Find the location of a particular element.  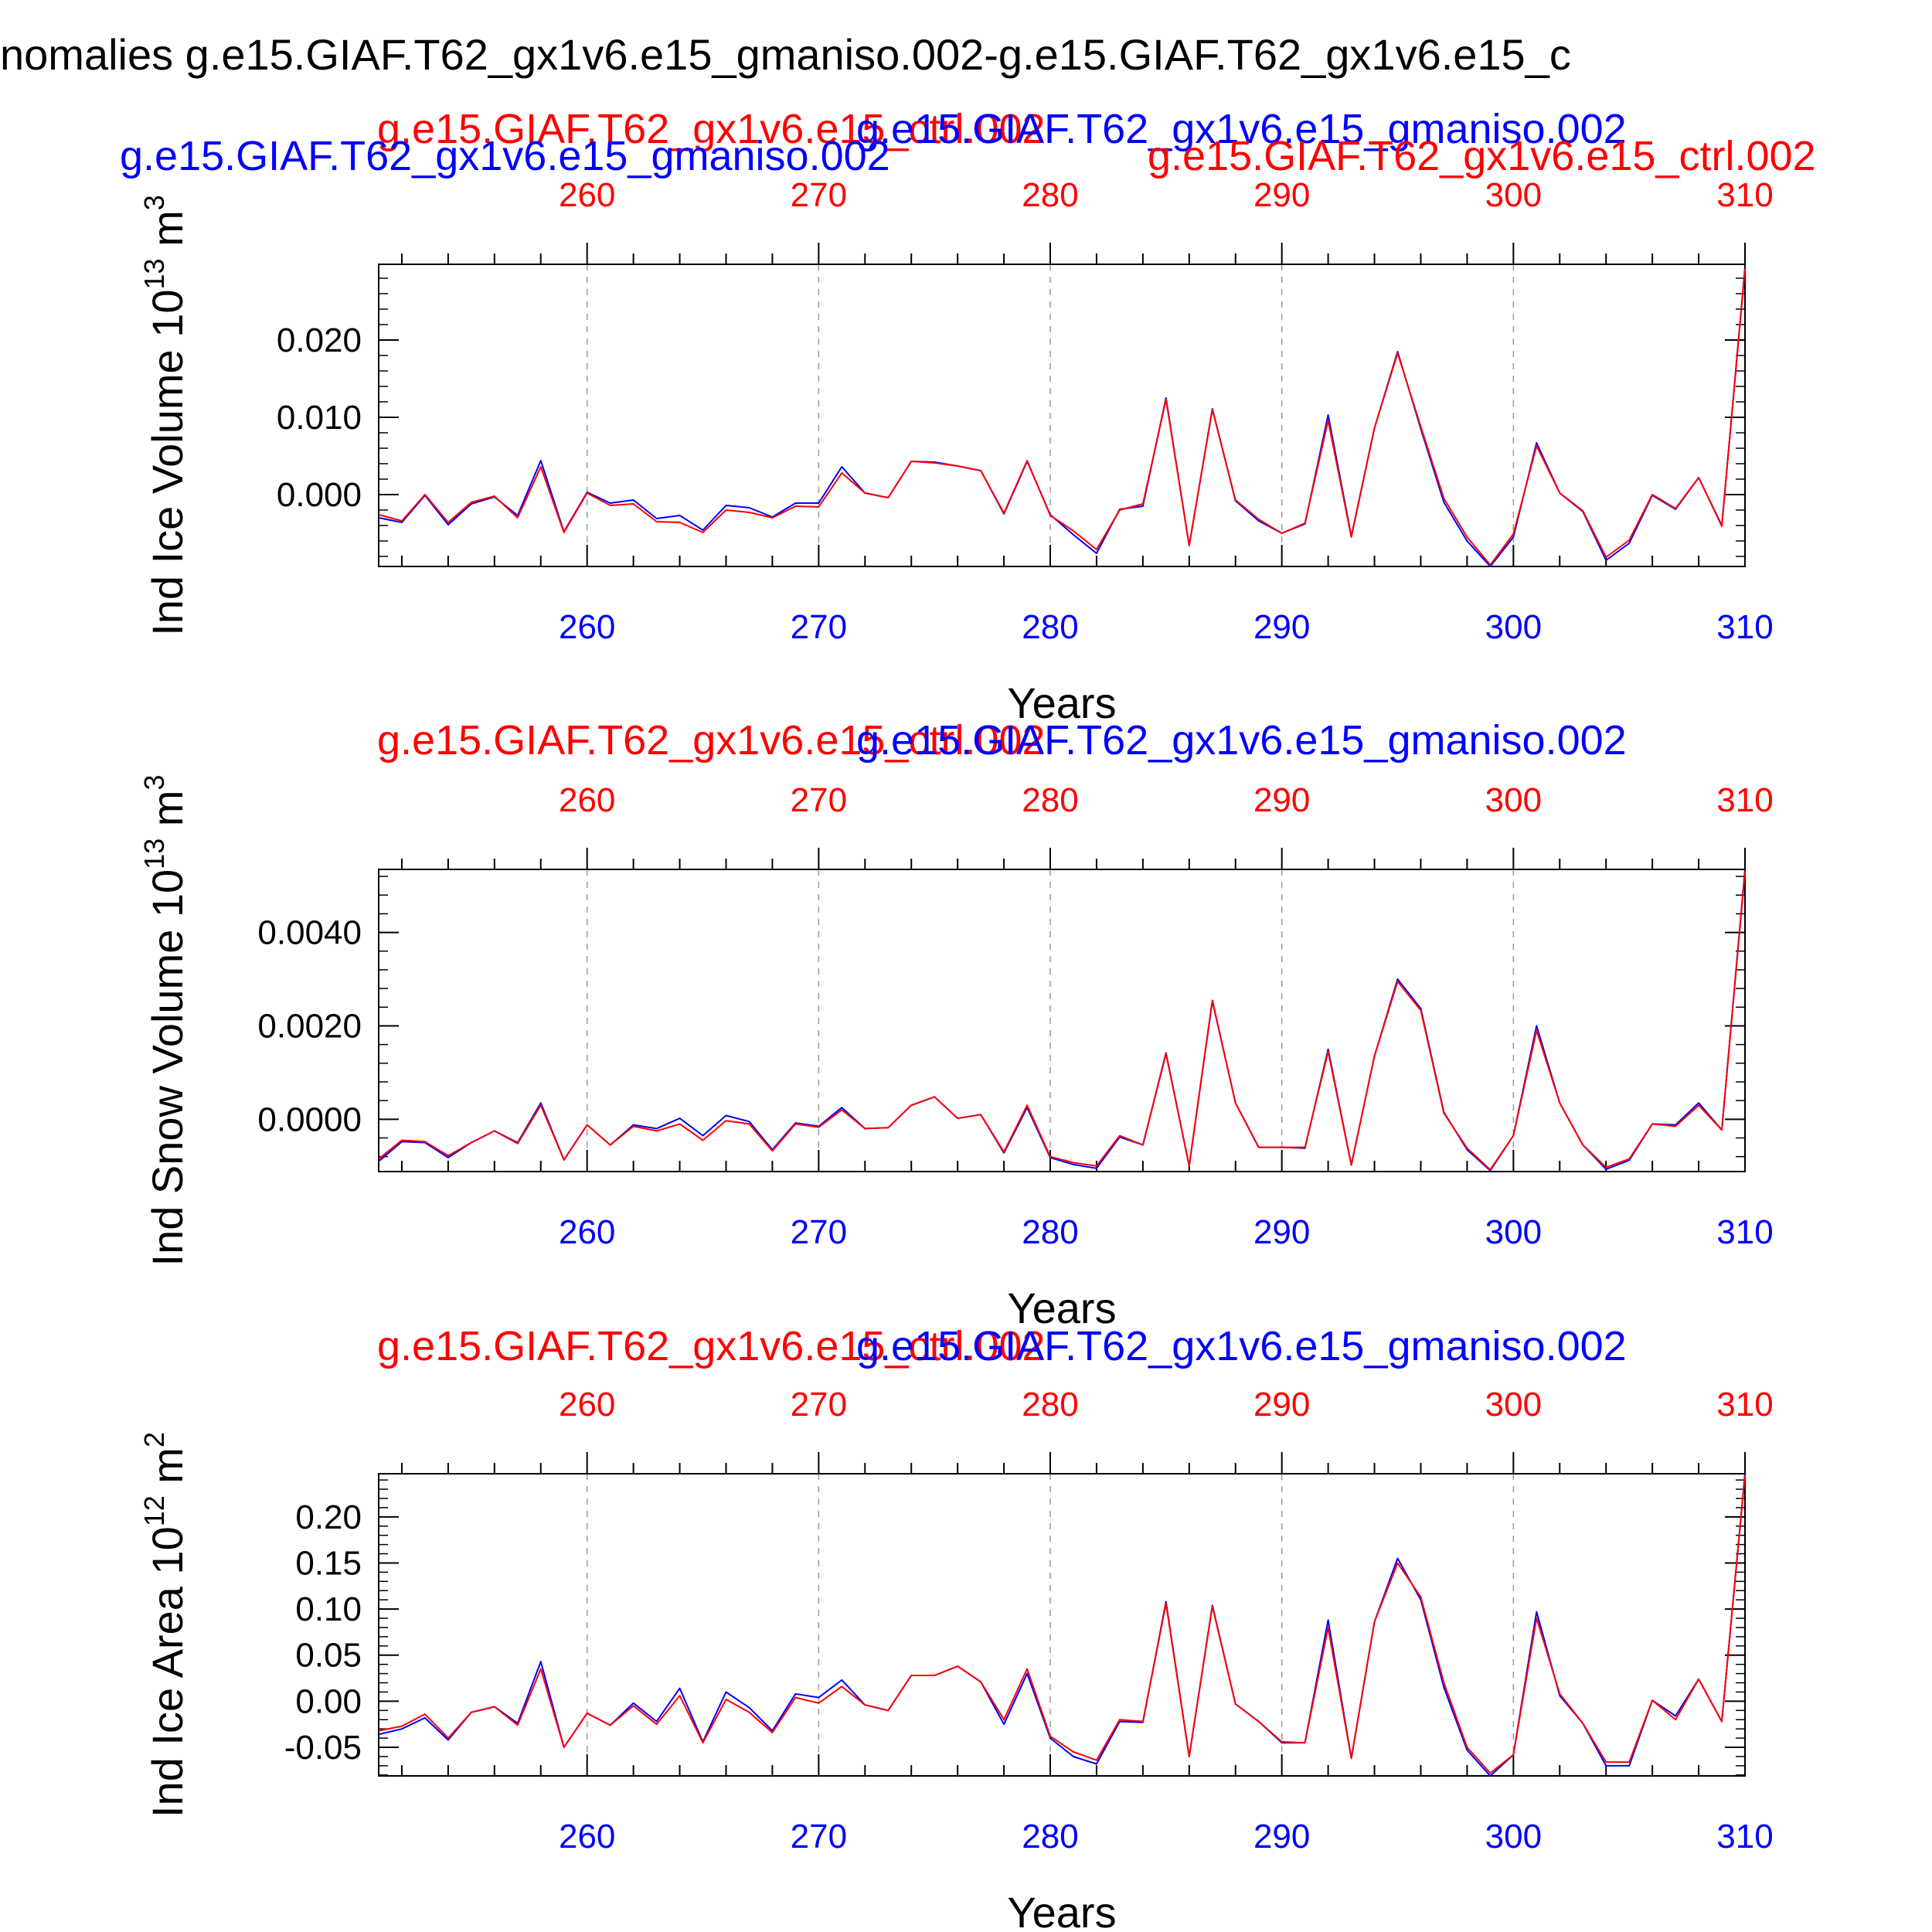

y-axis-title: Ind Snow Volume 1013 m3 is located at coordinates (165, 1021).